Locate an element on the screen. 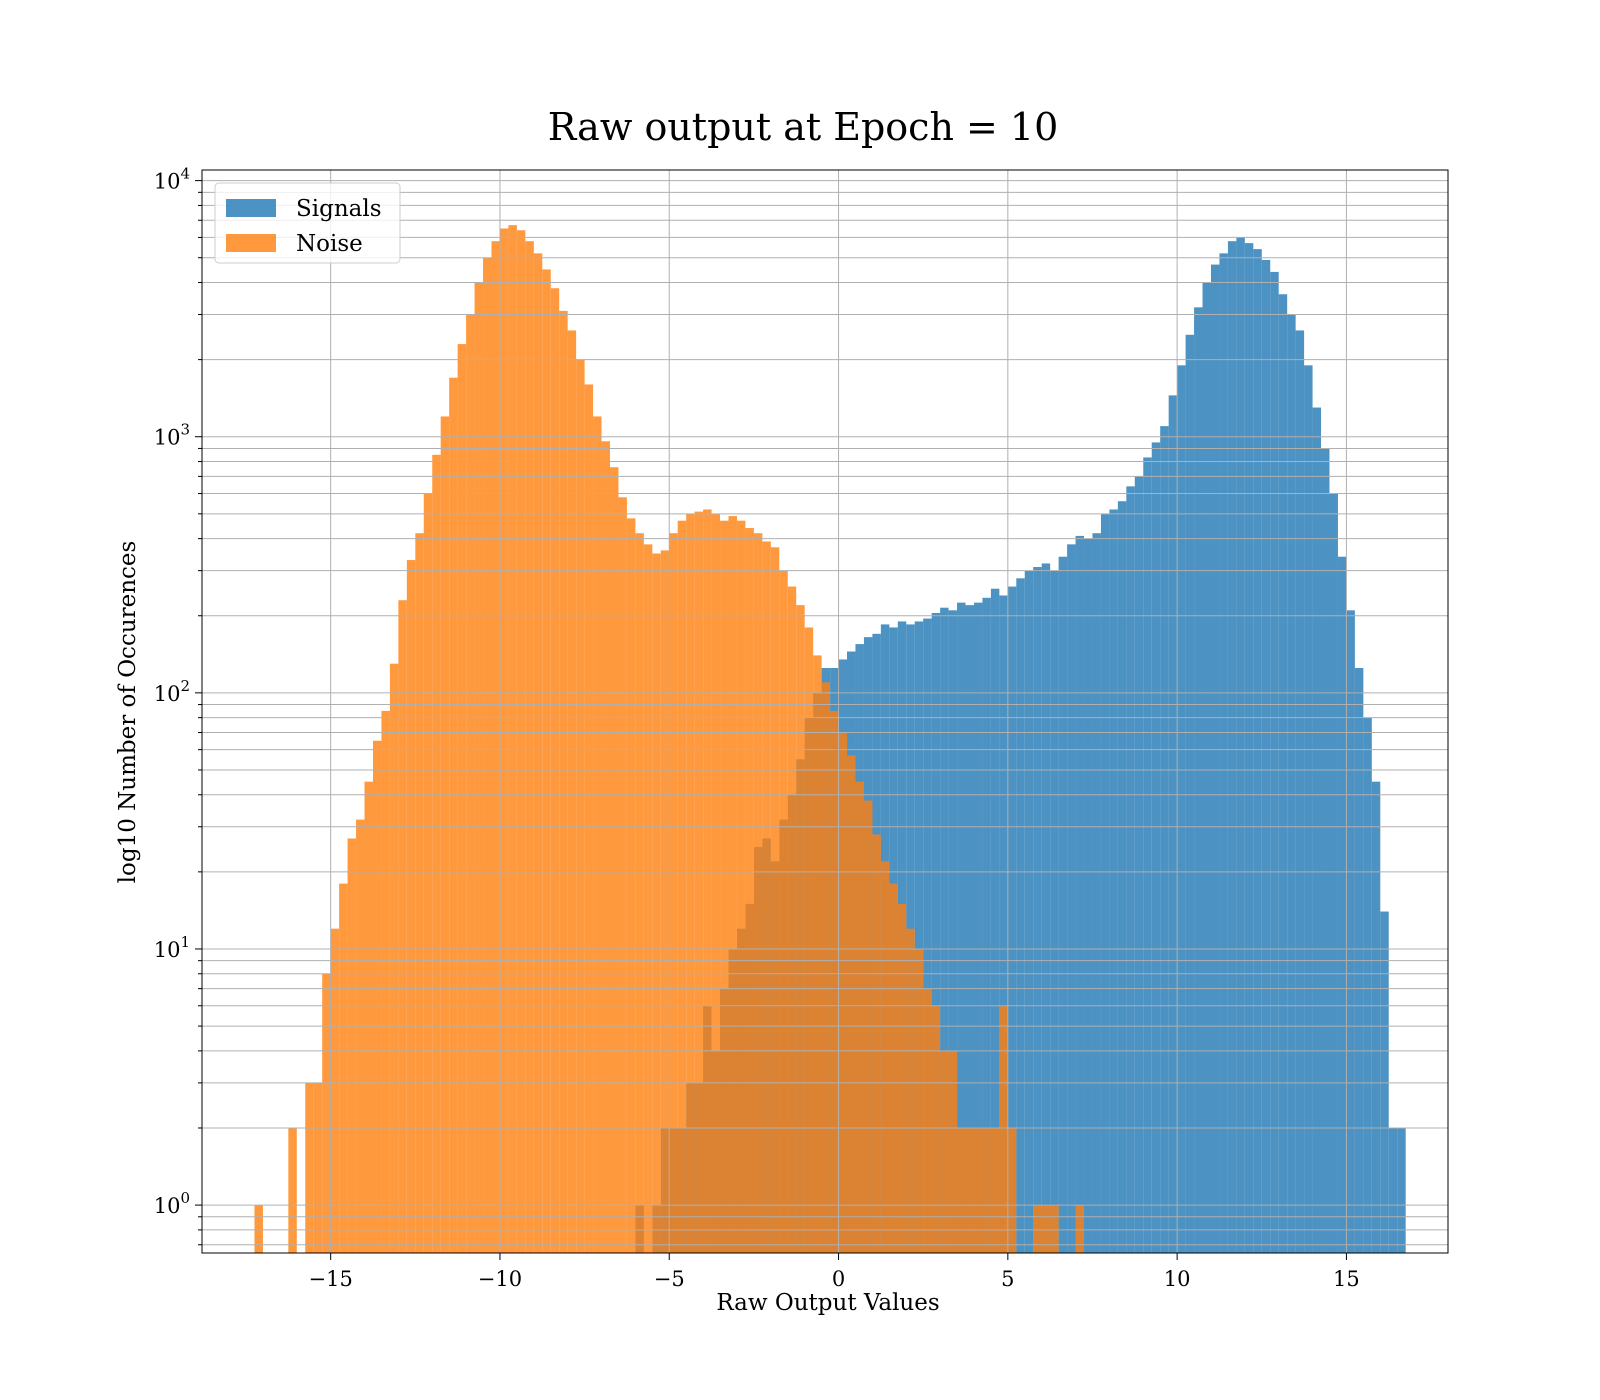  y-tick-exponent: 3 is located at coordinates (185, 430).